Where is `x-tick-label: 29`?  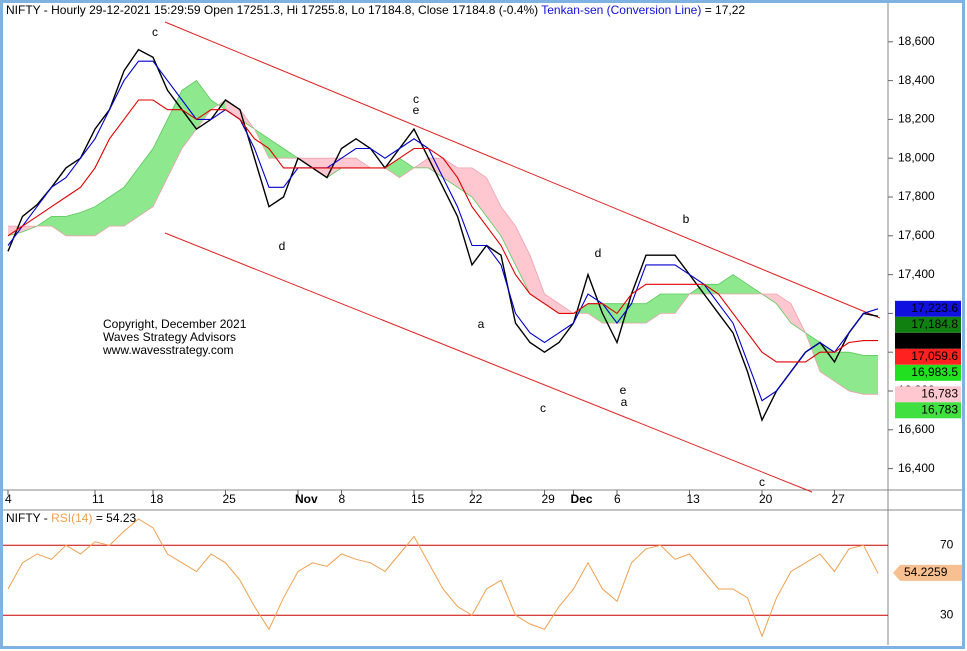 x-tick-label: 29 is located at coordinates (549, 499).